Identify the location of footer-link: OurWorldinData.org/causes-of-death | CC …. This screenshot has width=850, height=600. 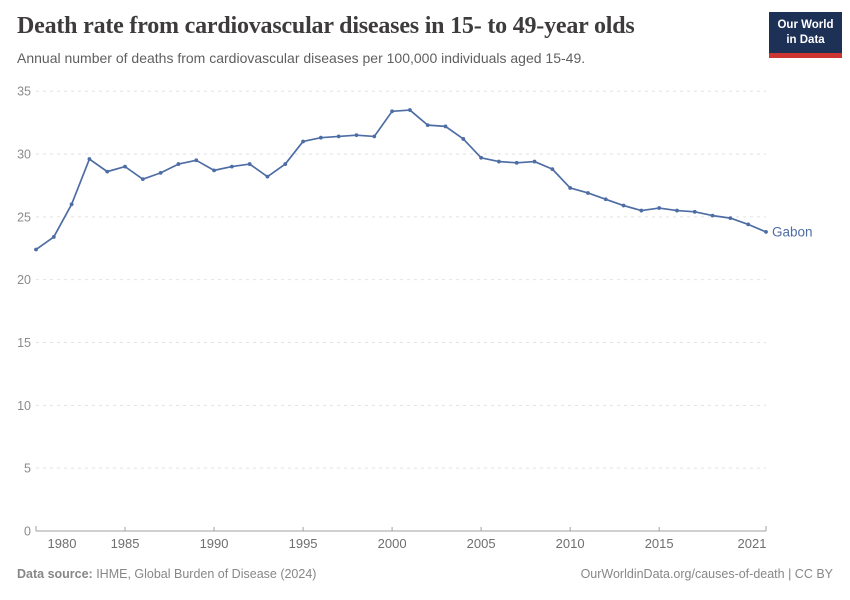
(706, 574).